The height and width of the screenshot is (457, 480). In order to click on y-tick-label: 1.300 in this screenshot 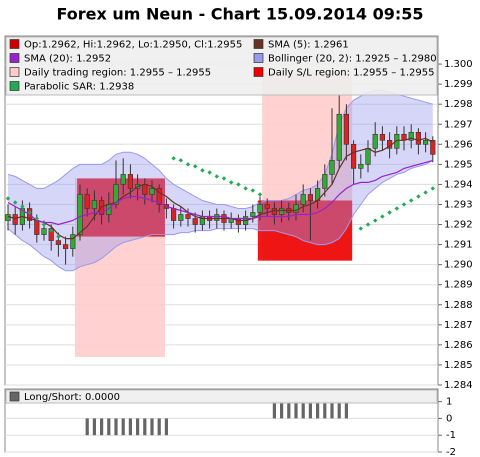, I will do `click(458, 64)`.